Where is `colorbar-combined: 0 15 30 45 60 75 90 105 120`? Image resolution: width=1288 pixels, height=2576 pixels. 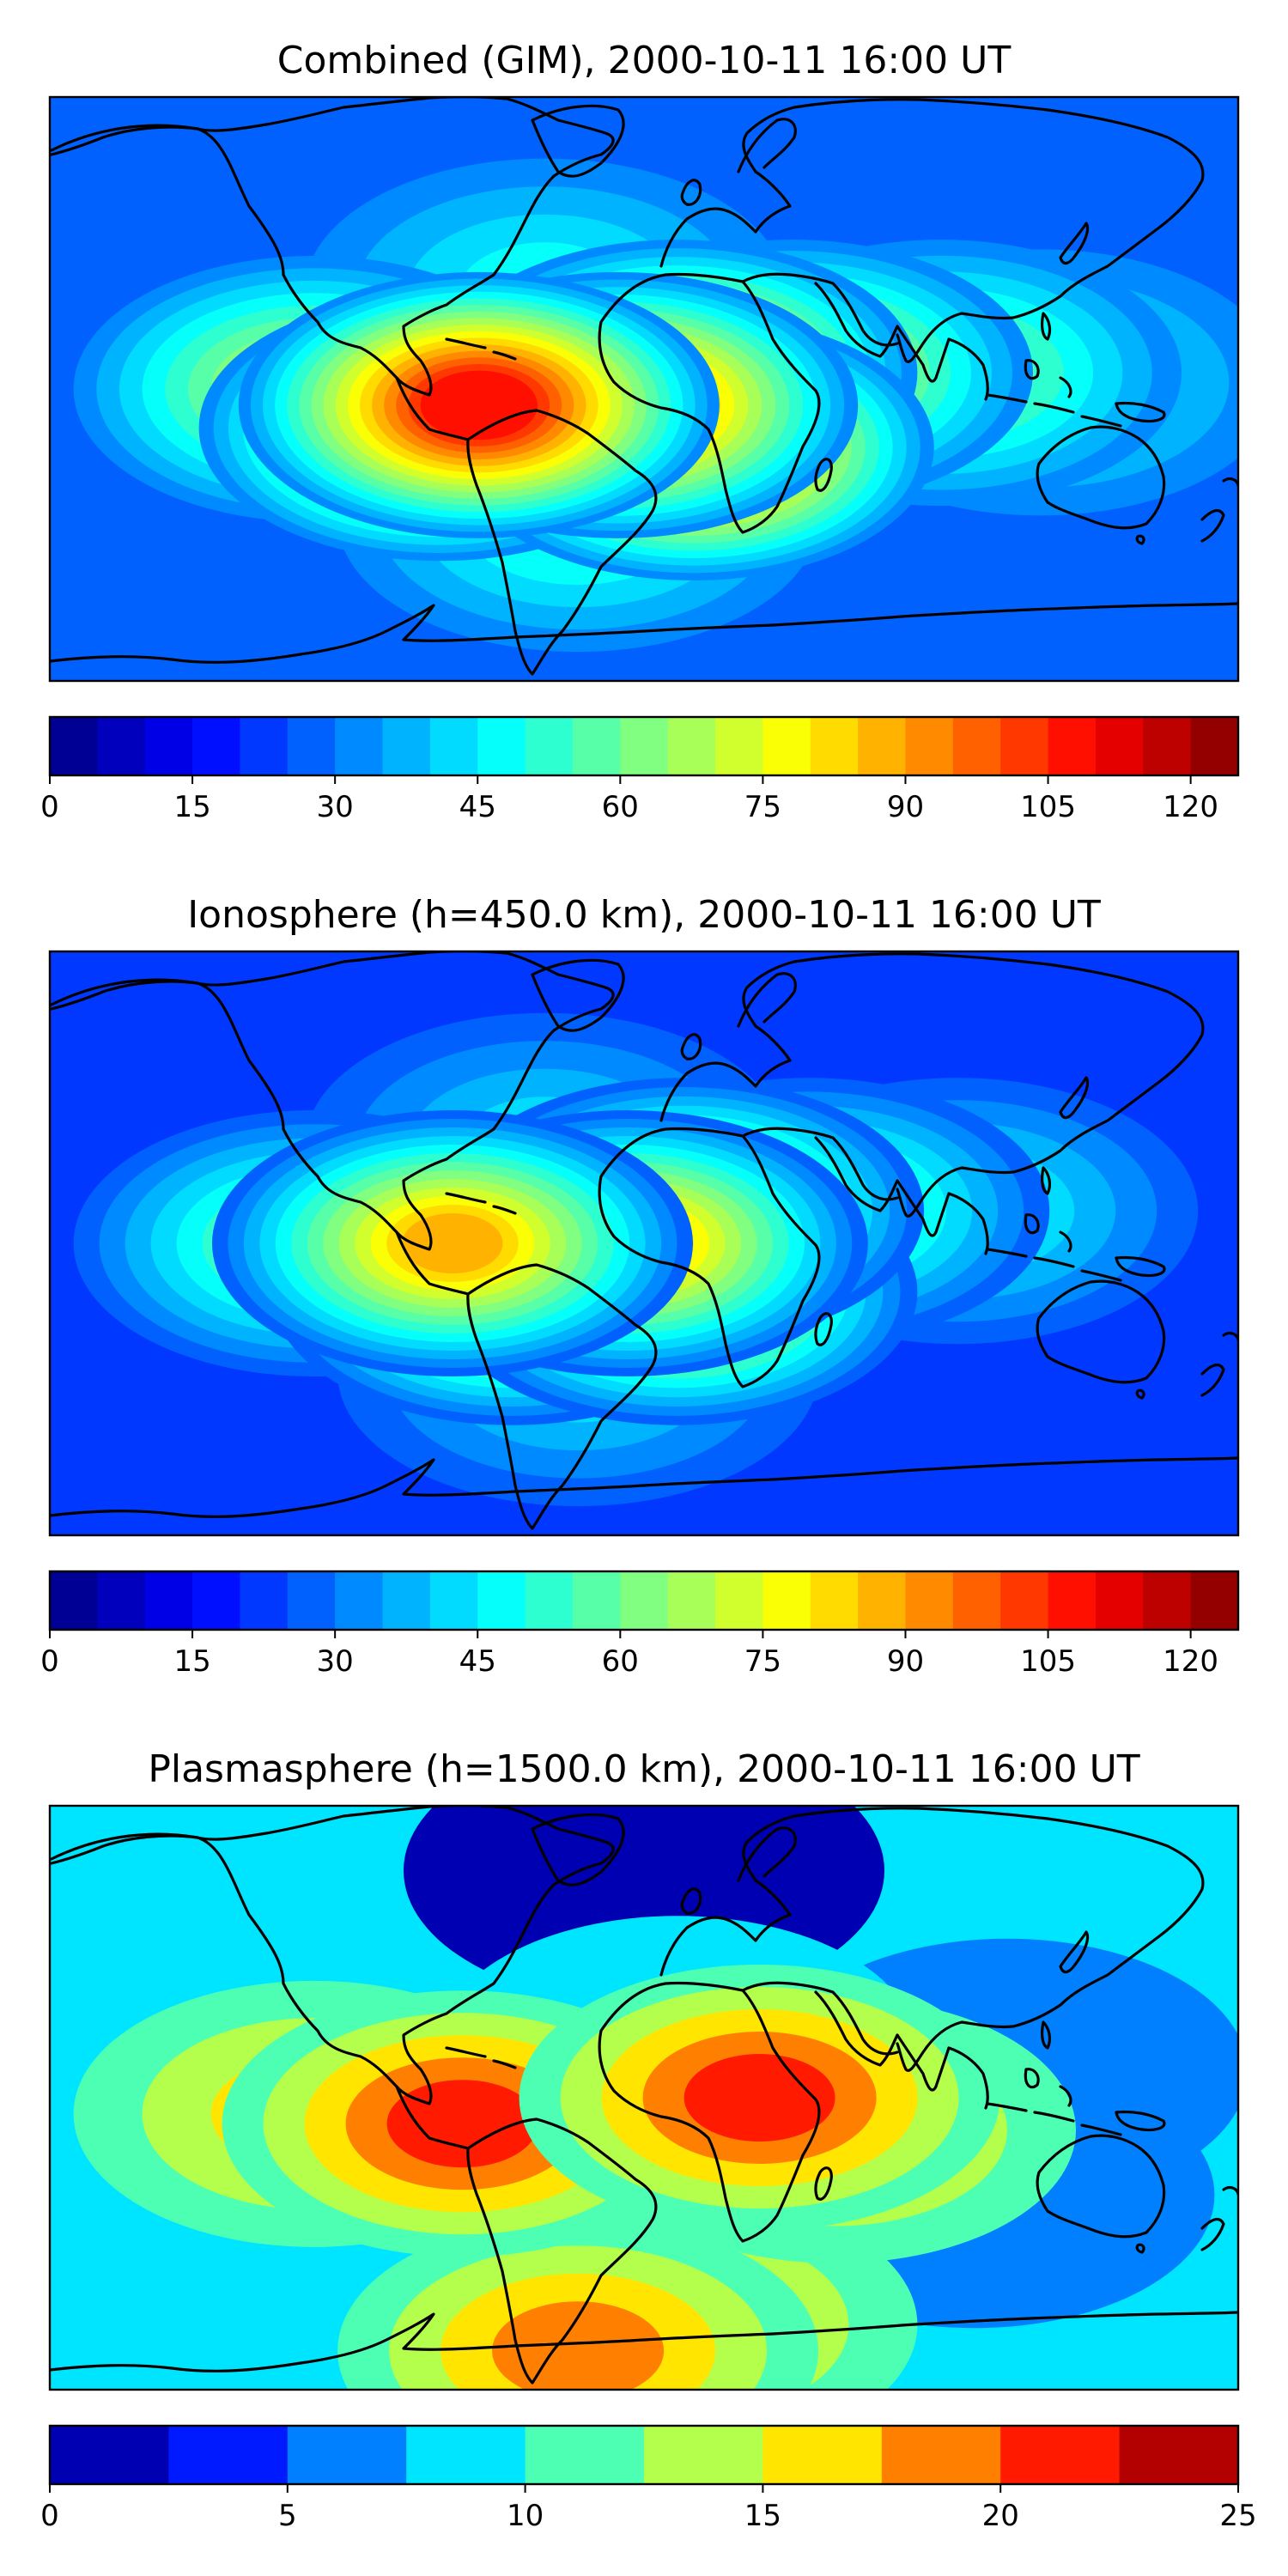 colorbar-combined: 0 15 30 45 60 75 90 105 120 is located at coordinates (640, 770).